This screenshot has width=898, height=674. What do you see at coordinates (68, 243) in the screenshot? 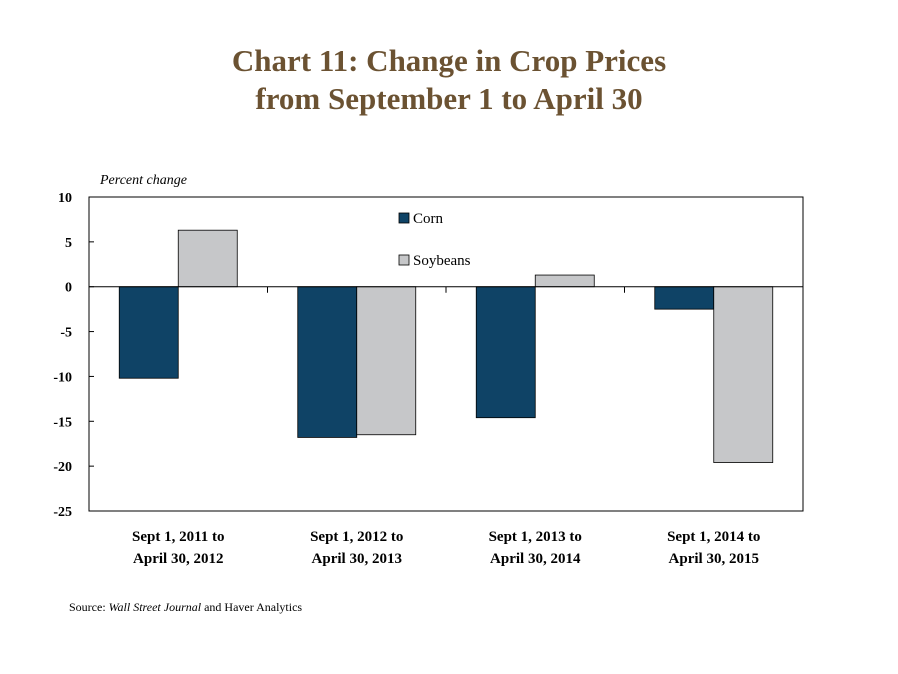
I see `y-tick-label: 5` at bounding box center [68, 243].